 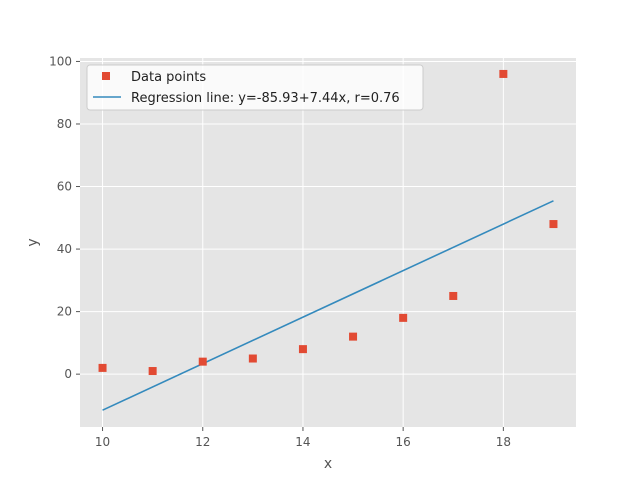 What do you see at coordinates (68, 374) in the screenshot?
I see `y-tick-label: 0` at bounding box center [68, 374].